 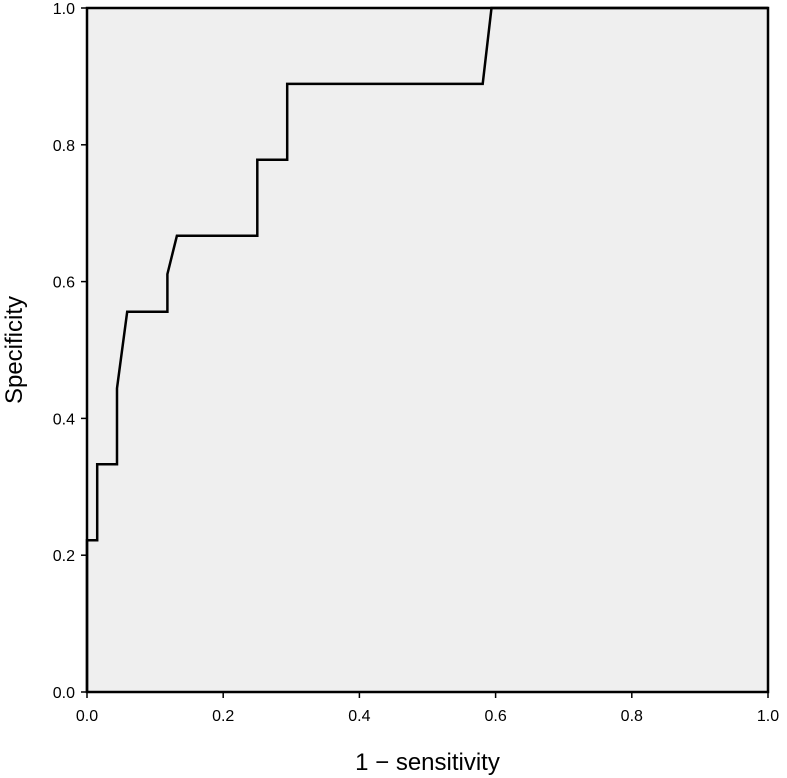 I want to click on x-tick-label: 0.2, so click(x=223, y=716).